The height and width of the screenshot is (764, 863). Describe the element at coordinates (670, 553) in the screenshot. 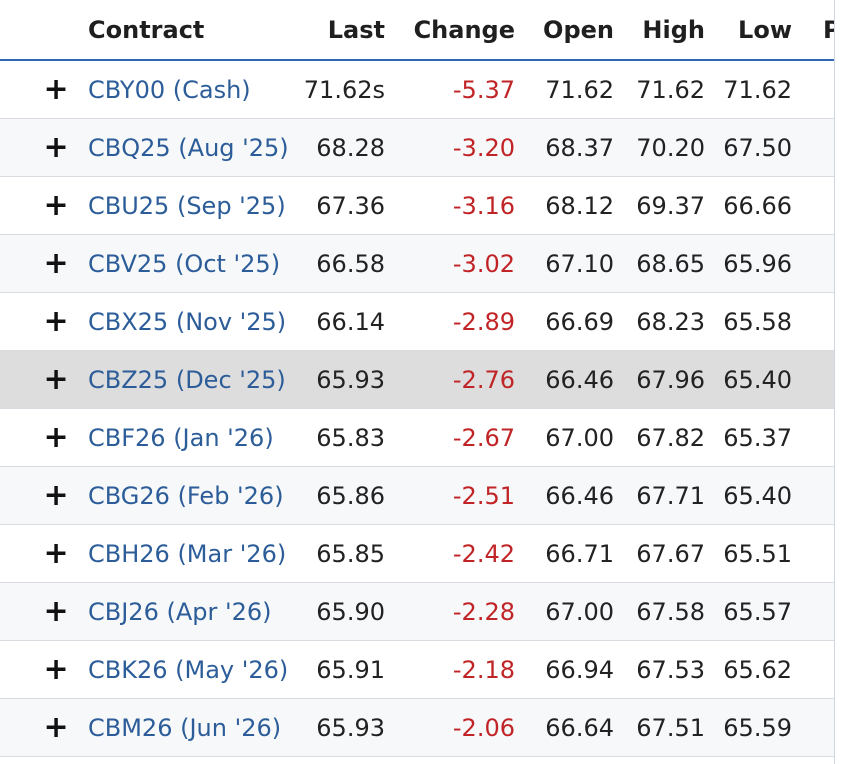

I see `high-price: 67.67` at that location.